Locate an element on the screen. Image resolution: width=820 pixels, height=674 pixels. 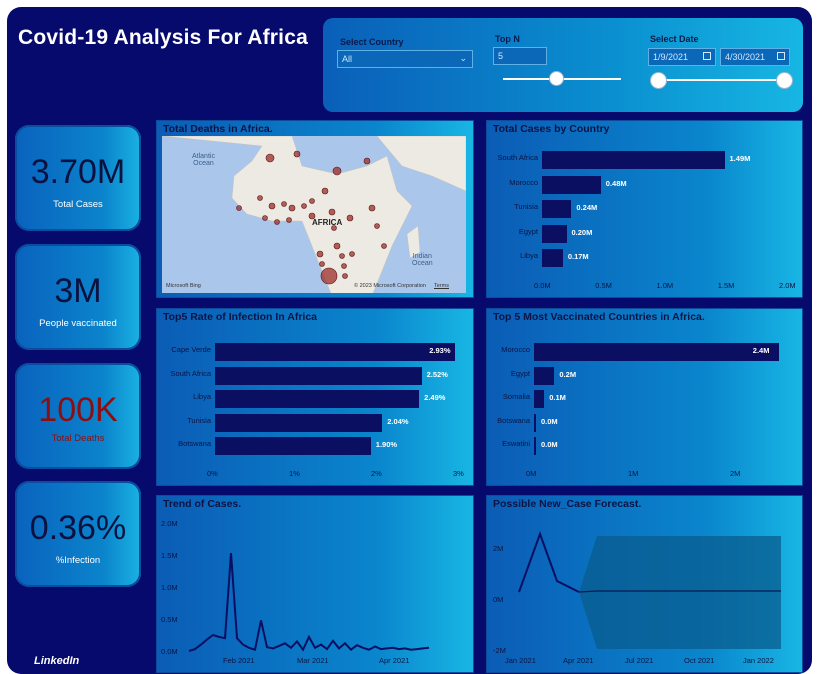
date-filter-label: Select Date is located at coordinates (674, 39).